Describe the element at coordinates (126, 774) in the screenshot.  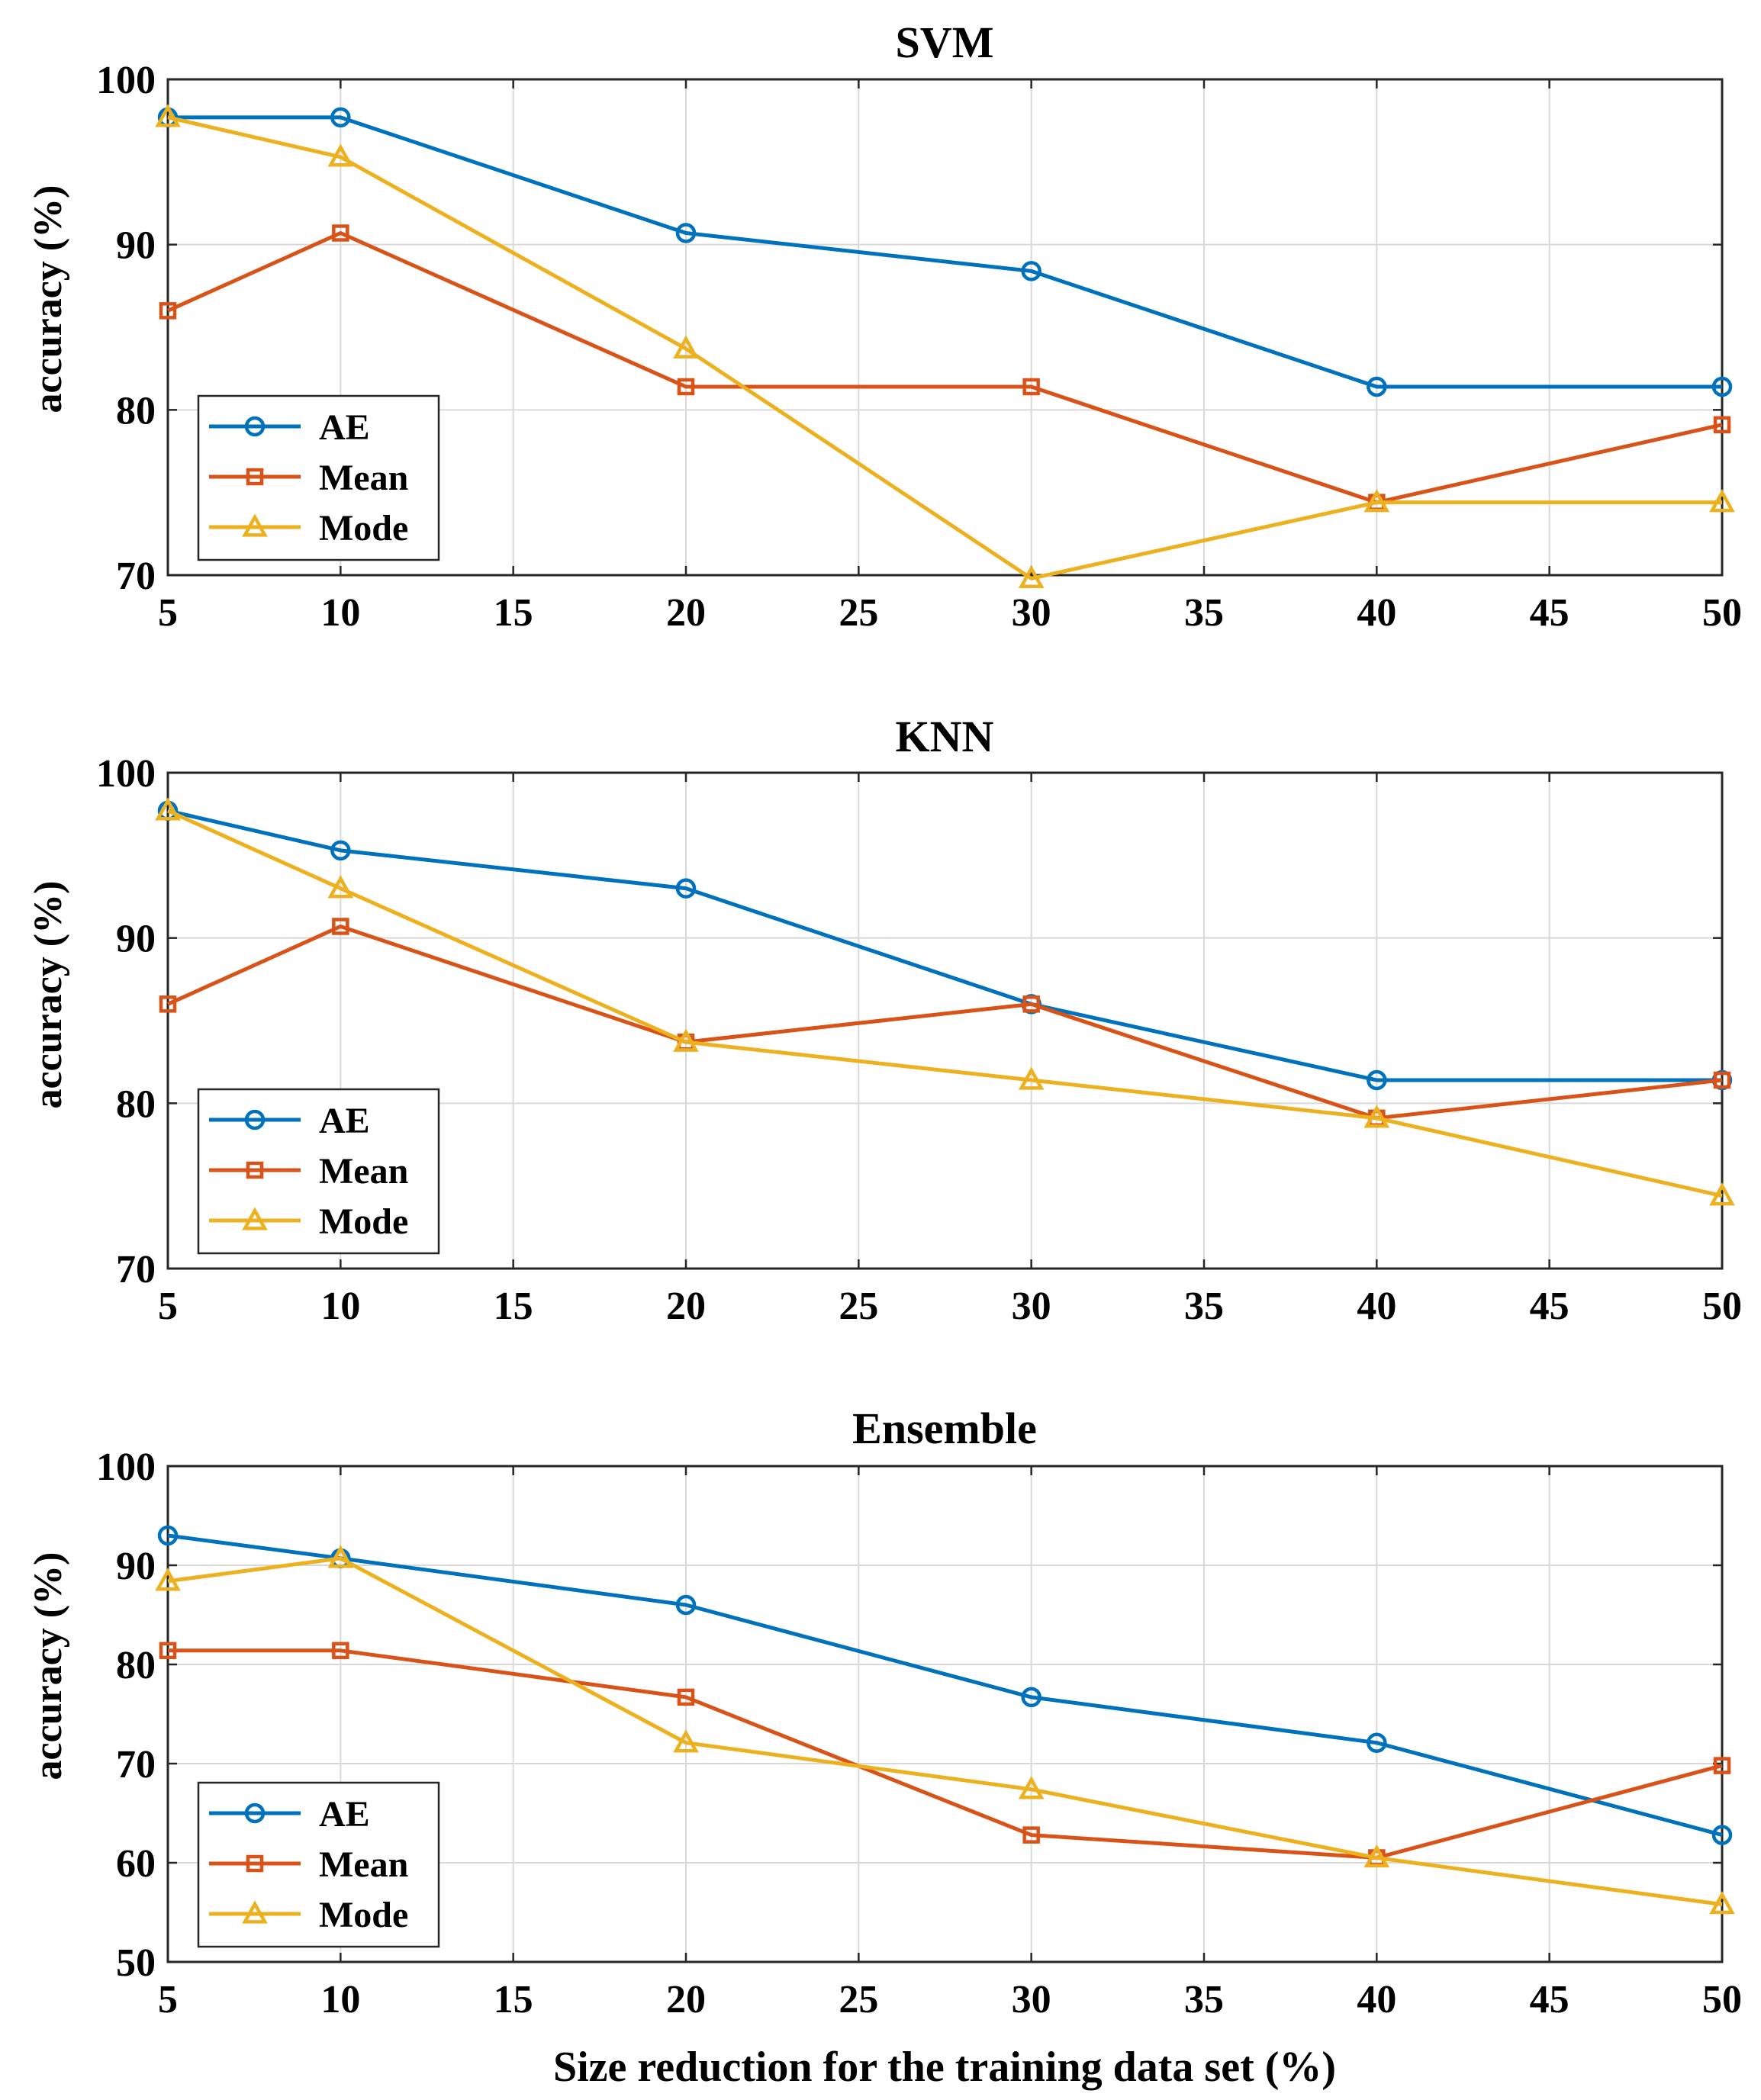
I see `y-tick-label: 100` at that location.